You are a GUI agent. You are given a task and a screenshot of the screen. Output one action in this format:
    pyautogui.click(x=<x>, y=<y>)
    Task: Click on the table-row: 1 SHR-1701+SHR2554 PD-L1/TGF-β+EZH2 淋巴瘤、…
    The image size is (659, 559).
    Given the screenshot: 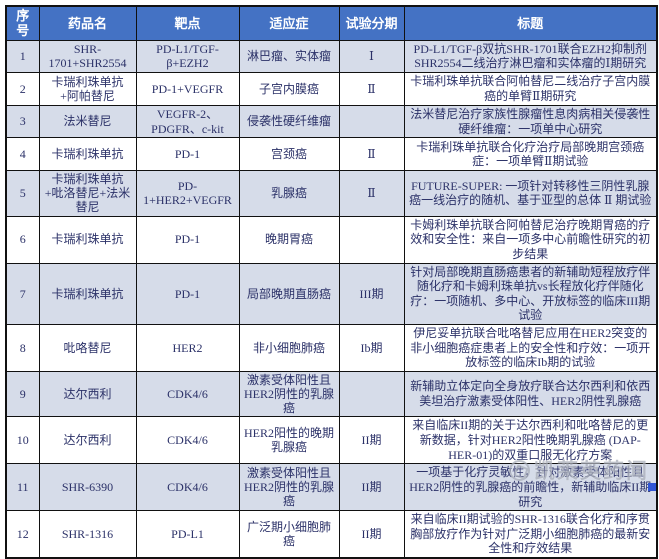 What is the action you would take?
    pyautogui.click(x=331, y=56)
    